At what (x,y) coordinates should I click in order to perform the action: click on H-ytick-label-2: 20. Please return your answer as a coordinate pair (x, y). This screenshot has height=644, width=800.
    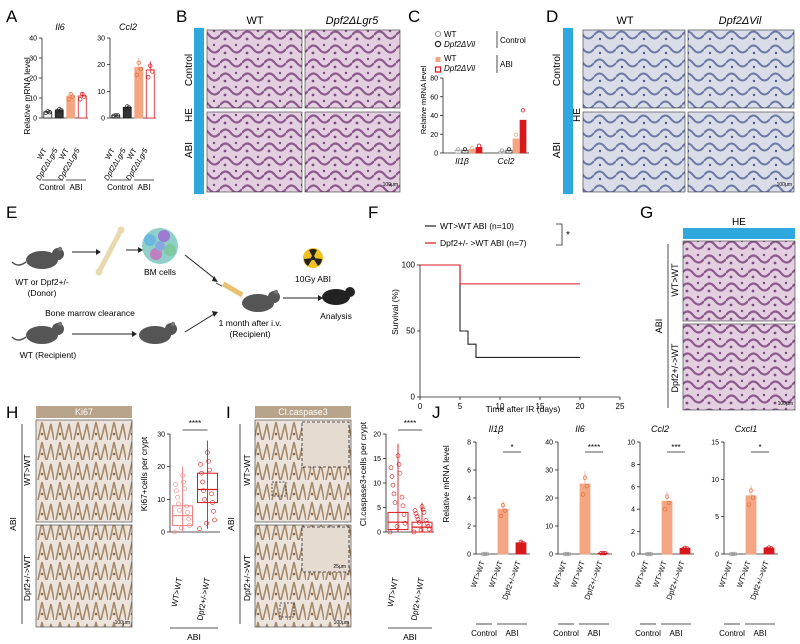
    Looking at the image, I should click on (161, 467).